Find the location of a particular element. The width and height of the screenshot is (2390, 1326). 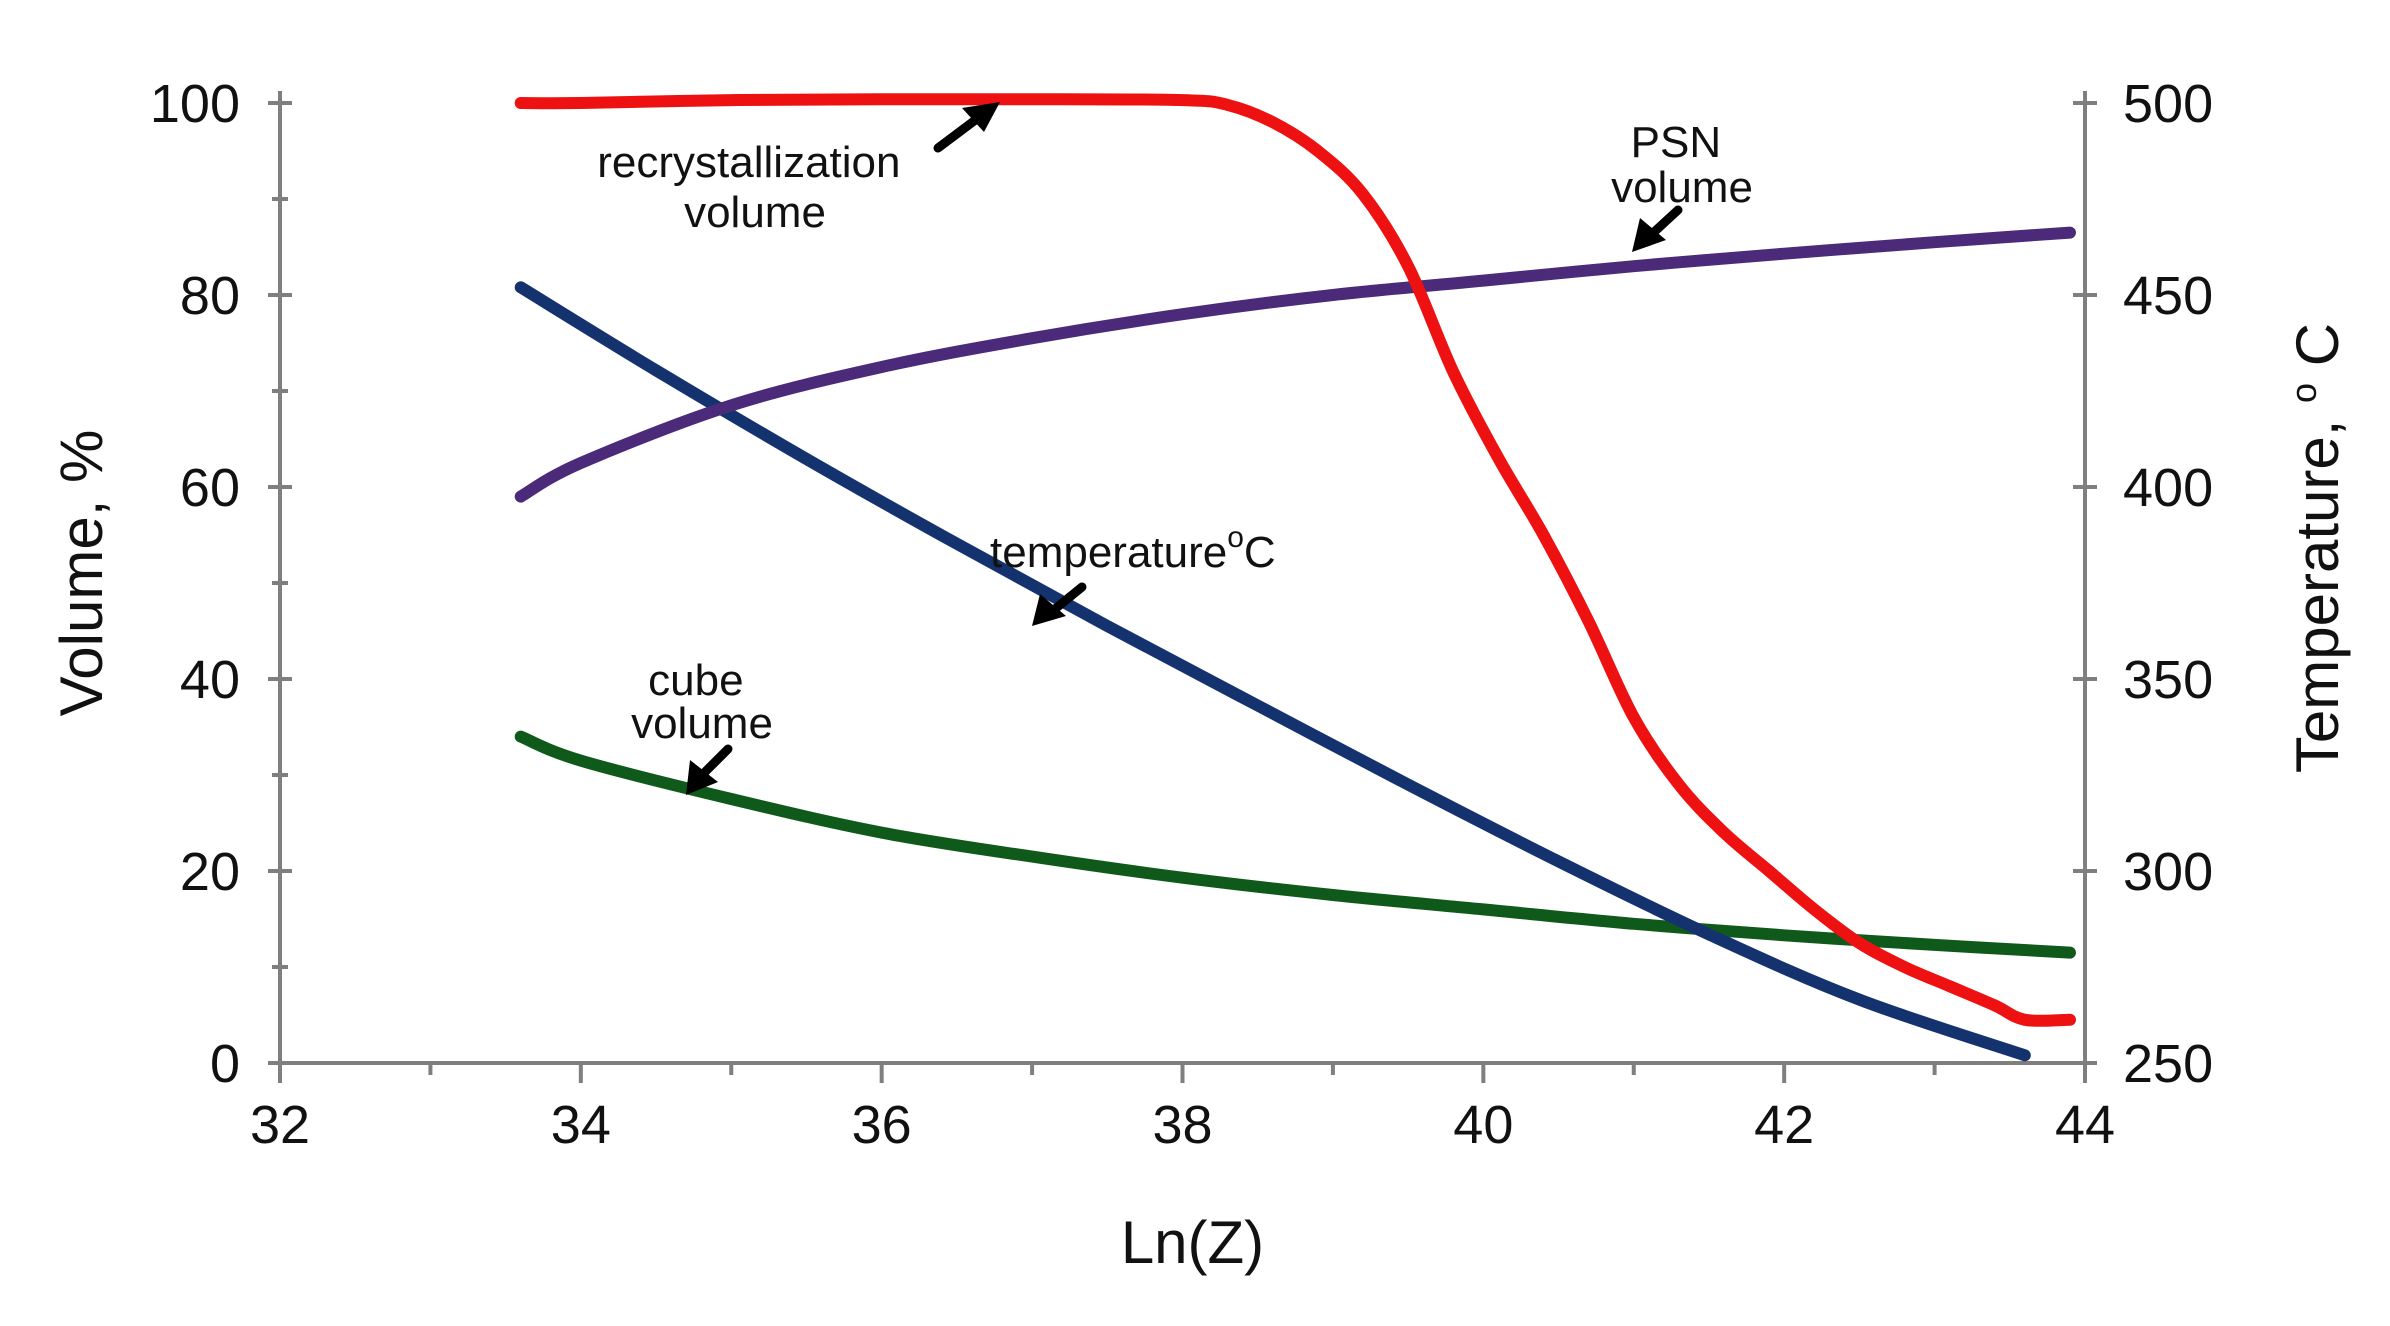

x-tick-label: 42 is located at coordinates (1784, 1125).